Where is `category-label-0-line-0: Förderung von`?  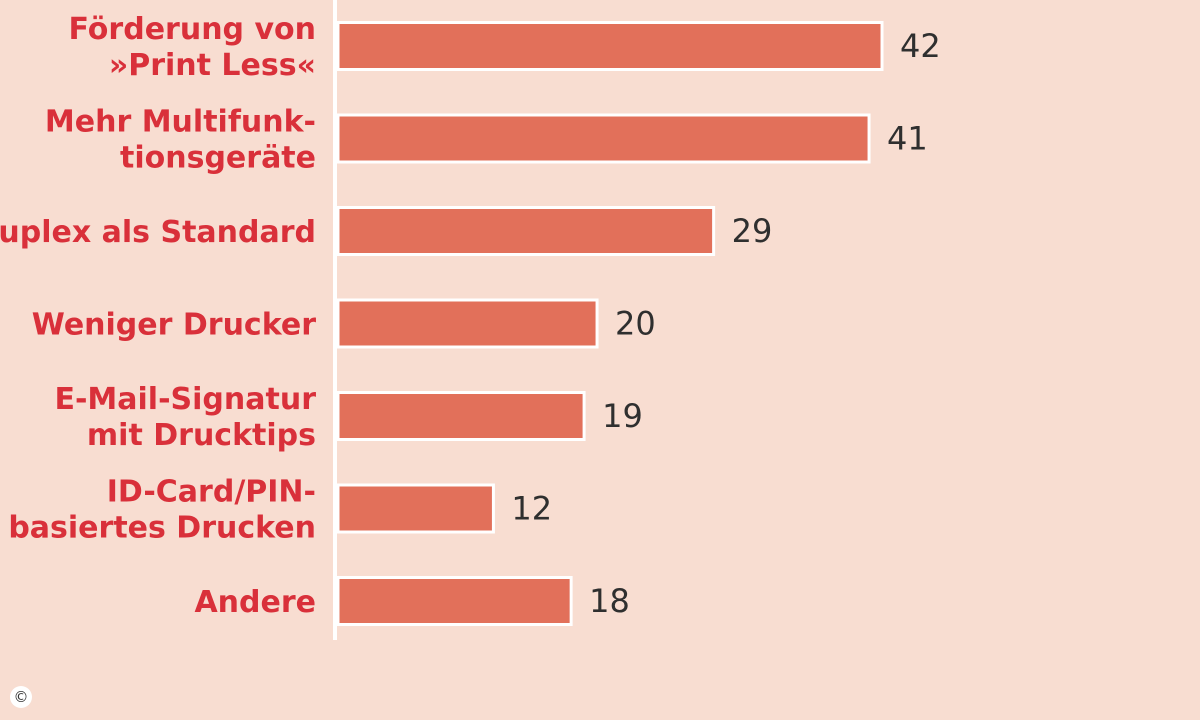 category-label-0-line-0: Förderung von is located at coordinates (192, 29).